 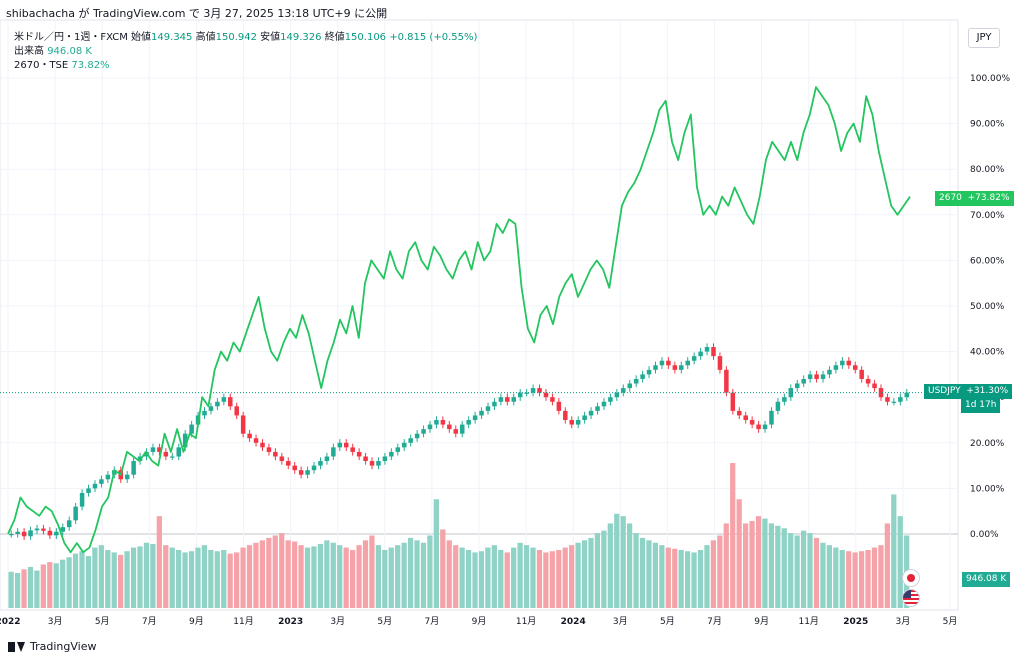 I want to click on y-tick-label: 60.00%, so click(x=987, y=261).